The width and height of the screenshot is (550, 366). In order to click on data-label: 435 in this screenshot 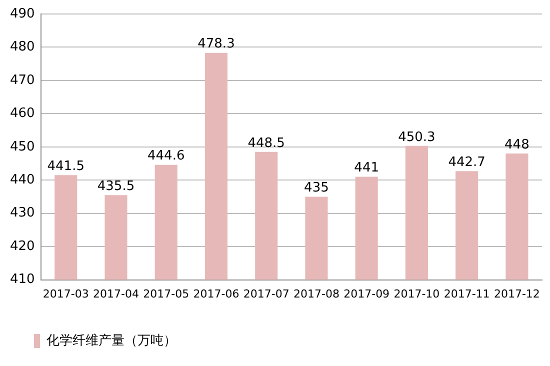, I will do `click(316, 188)`.